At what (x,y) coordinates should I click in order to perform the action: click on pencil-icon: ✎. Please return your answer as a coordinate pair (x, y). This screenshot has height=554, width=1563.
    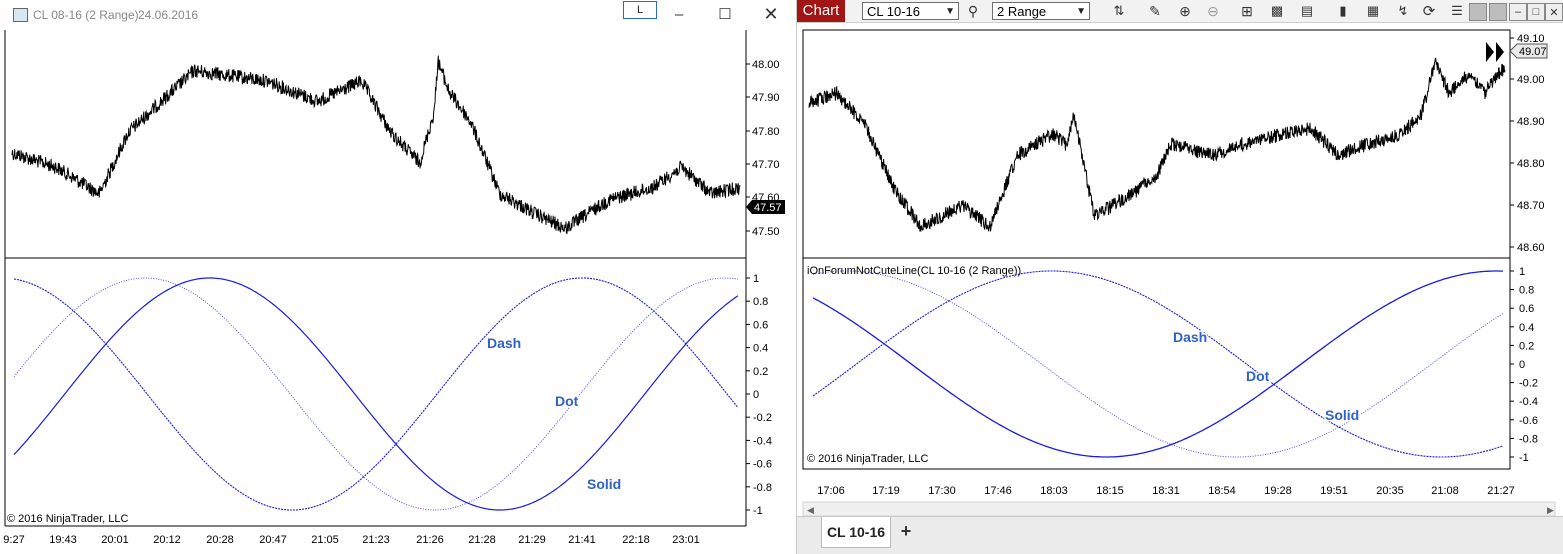
    Looking at the image, I should click on (1155, 10).